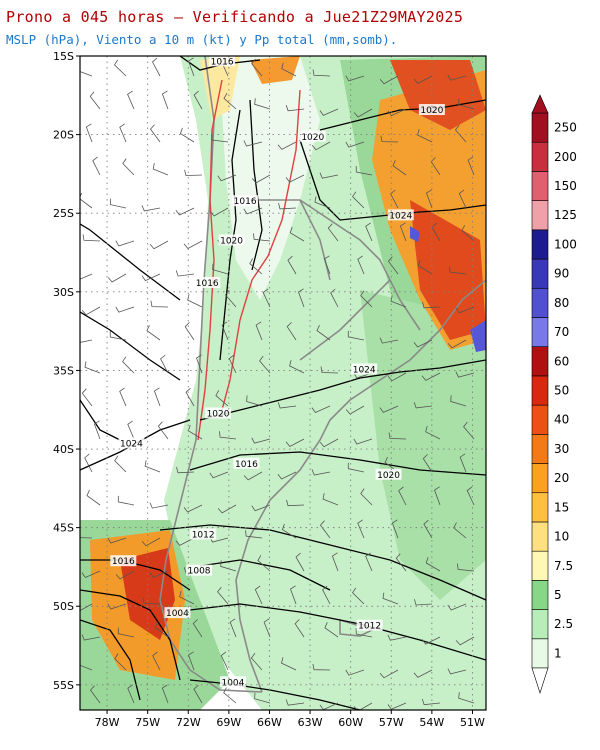 Image resolution: width=600 pixels, height=750 pixels. What do you see at coordinates (391, 722) in the screenshot?
I see `lon-label: 57W` at bounding box center [391, 722].